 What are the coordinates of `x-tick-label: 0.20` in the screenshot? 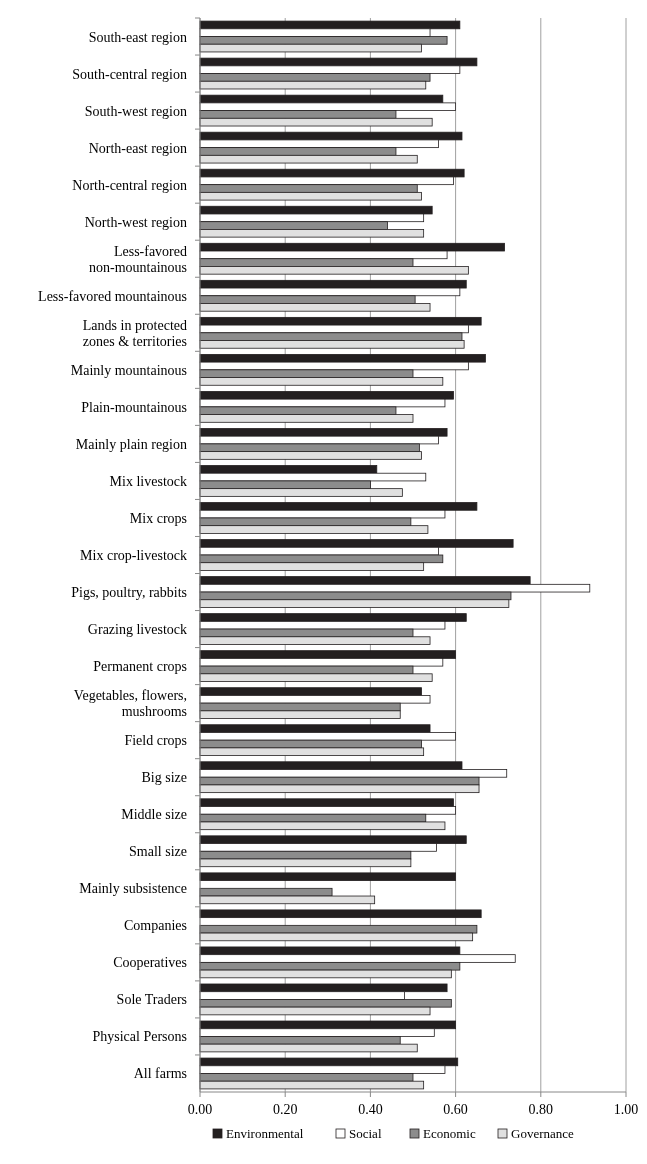 It's located at (285, 1109).